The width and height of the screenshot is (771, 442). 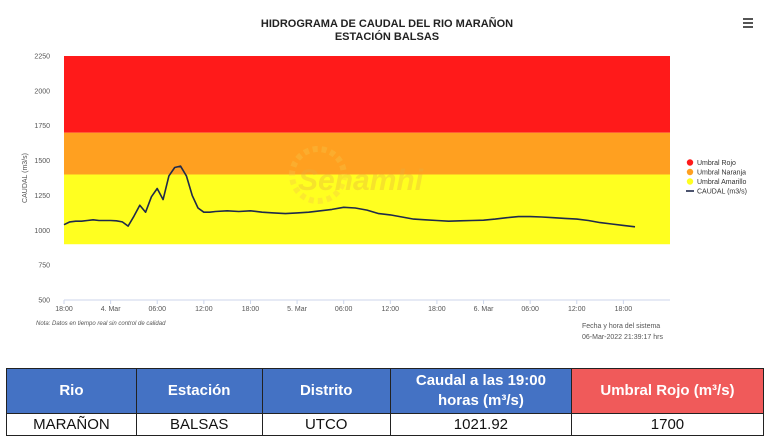 I want to click on x-tick-label: 6. Mar, so click(x=484, y=309).